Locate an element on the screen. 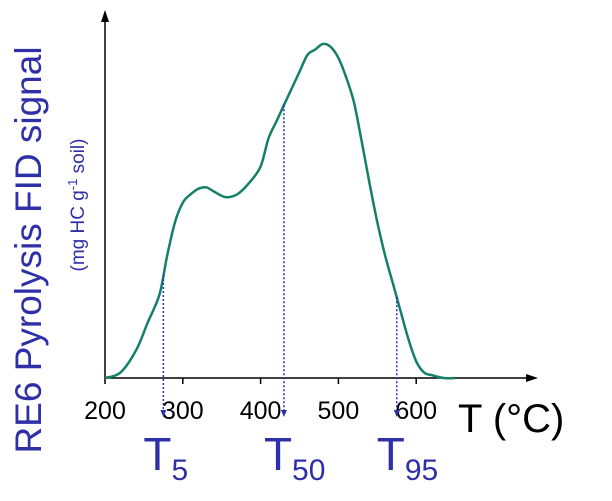 The image size is (612, 501). marker-label-T95: T95 is located at coordinates (407, 457).